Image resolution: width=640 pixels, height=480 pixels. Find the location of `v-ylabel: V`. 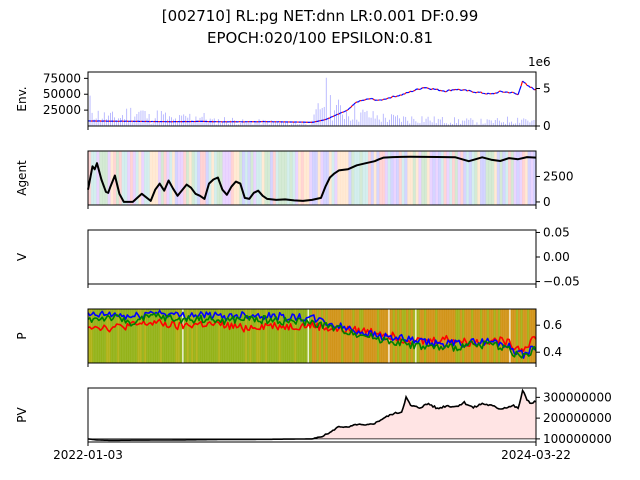

v-ylabel: V is located at coordinates (22, 256).